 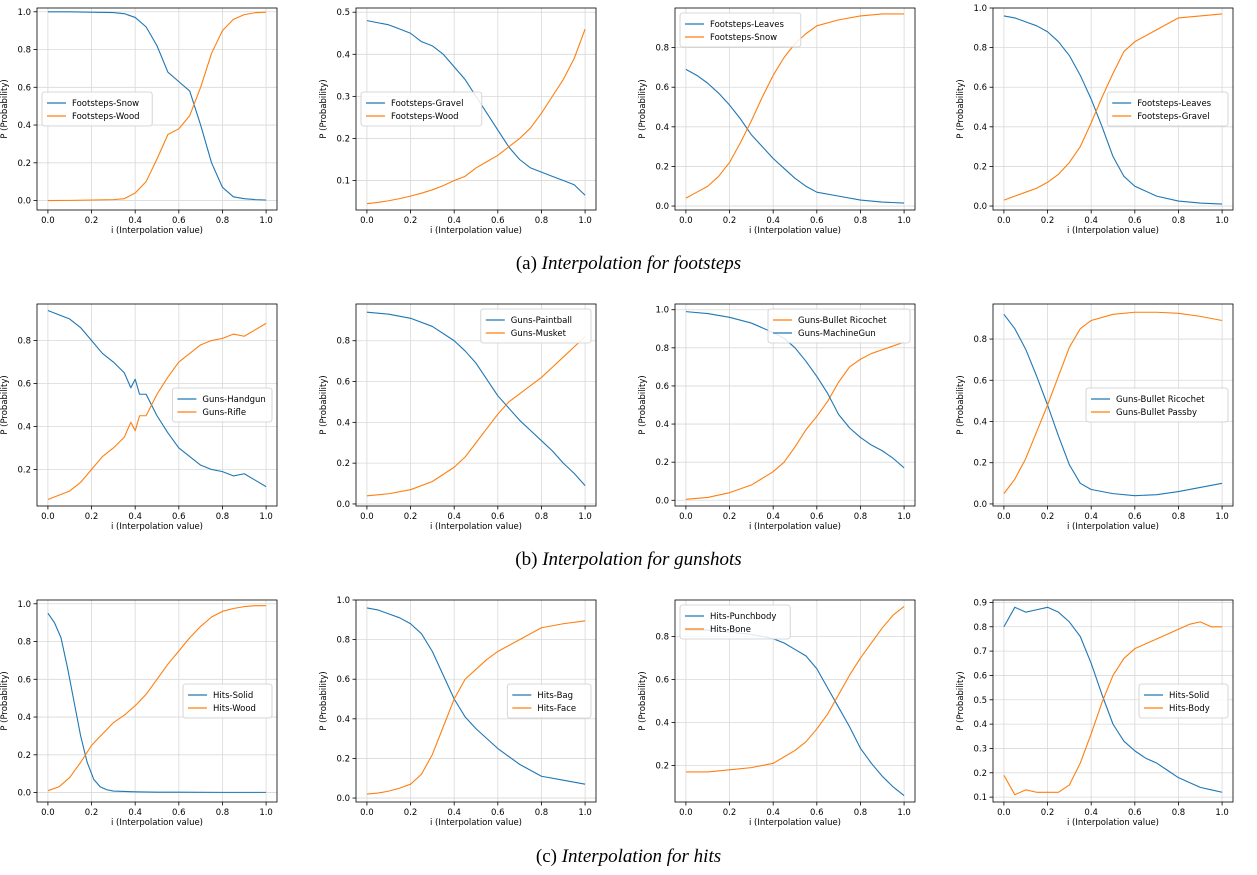 I want to click on y-tick-label: 0.0, so click(x=980, y=505).